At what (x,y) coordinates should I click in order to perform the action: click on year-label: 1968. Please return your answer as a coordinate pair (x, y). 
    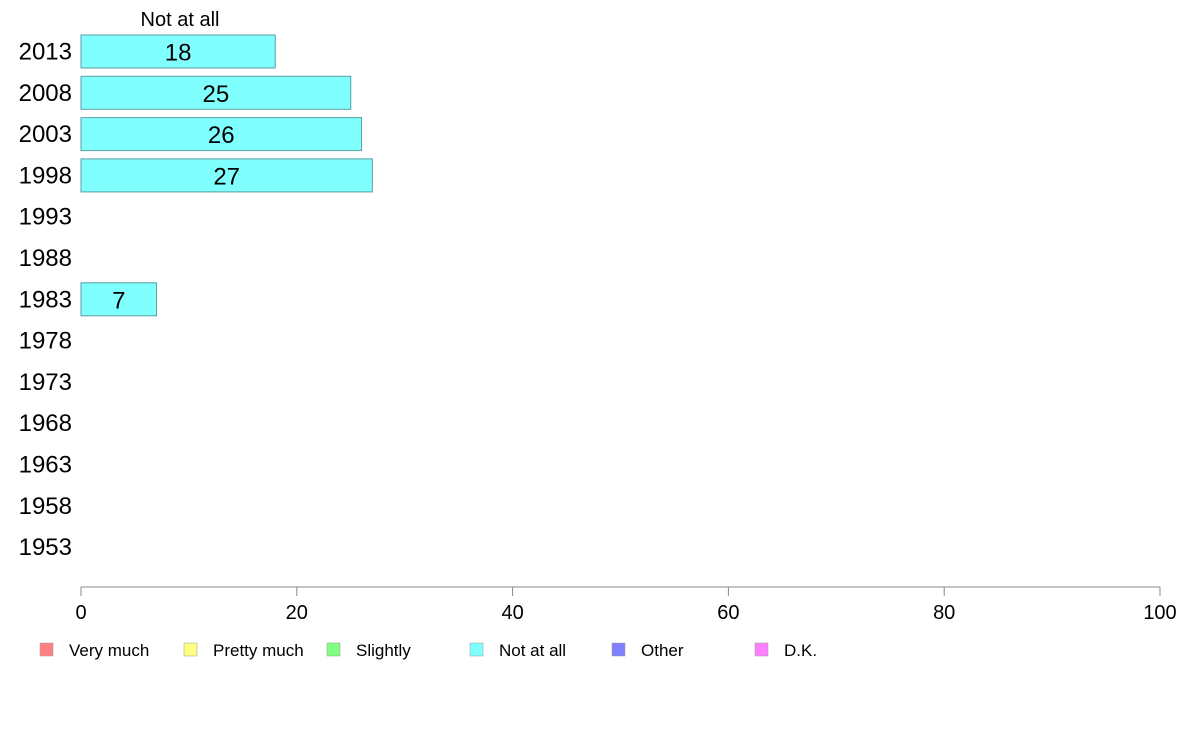
    Looking at the image, I should click on (45, 423).